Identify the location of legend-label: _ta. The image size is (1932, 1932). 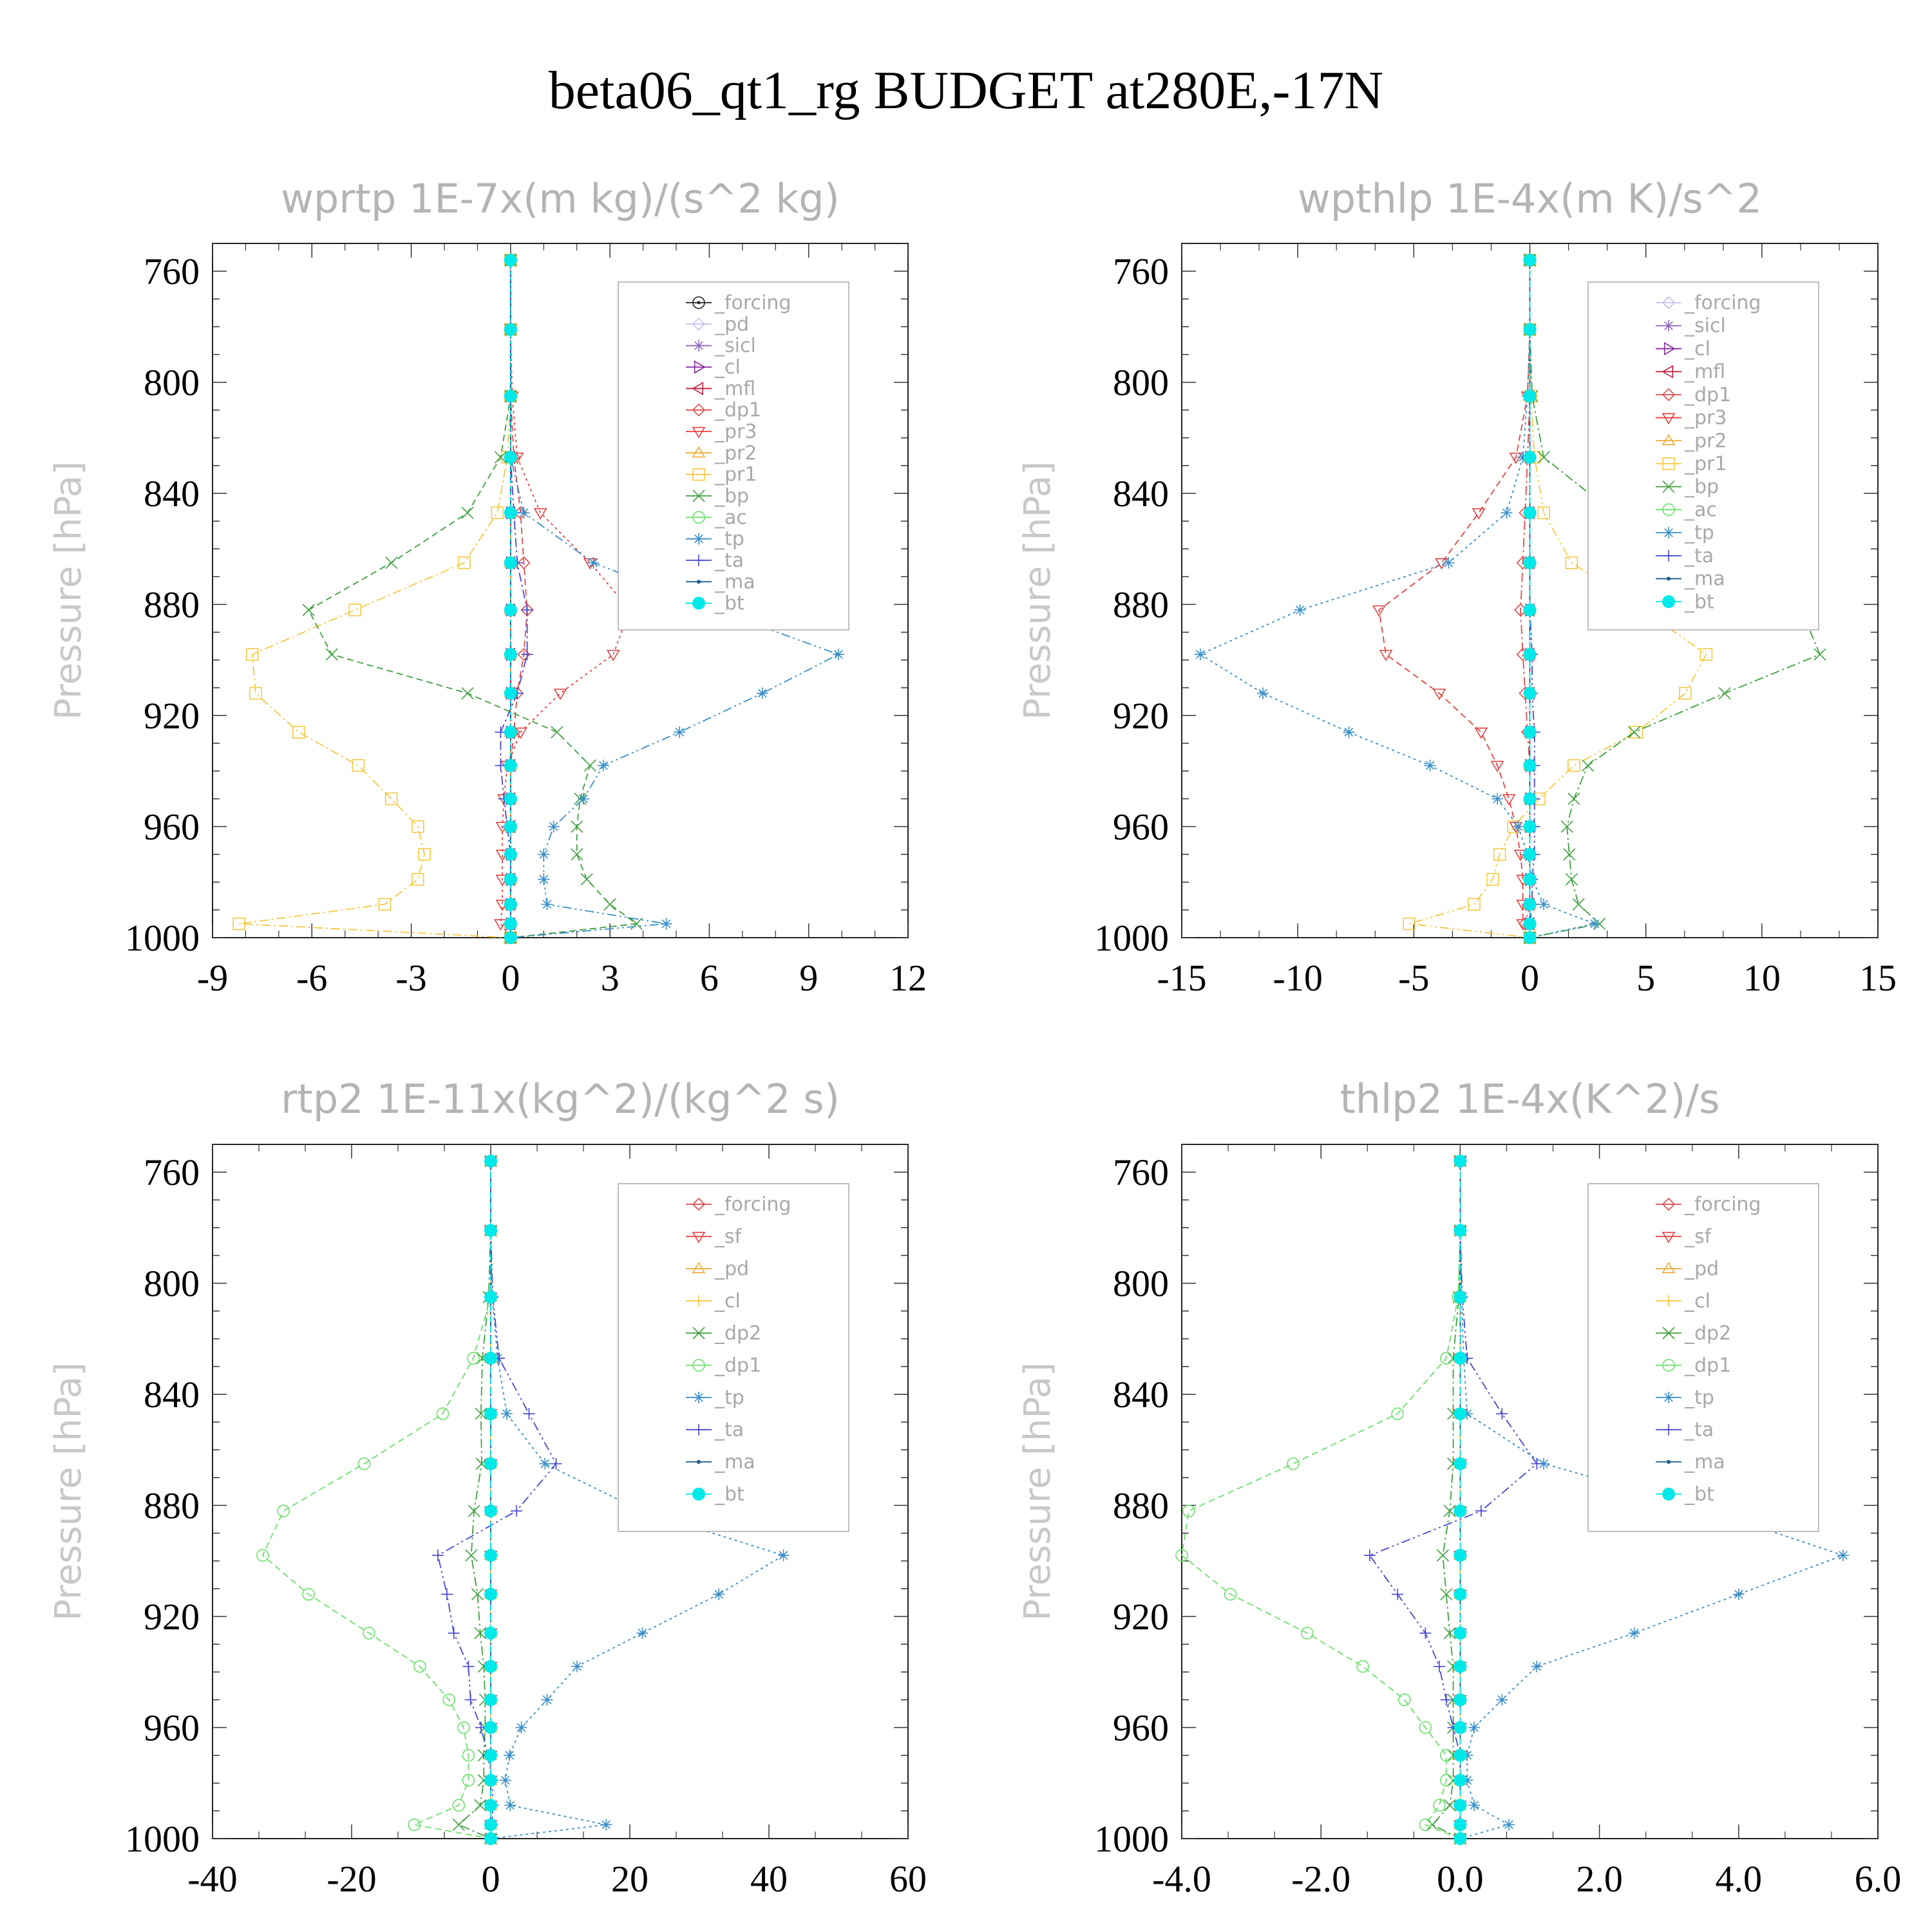
(729, 560).